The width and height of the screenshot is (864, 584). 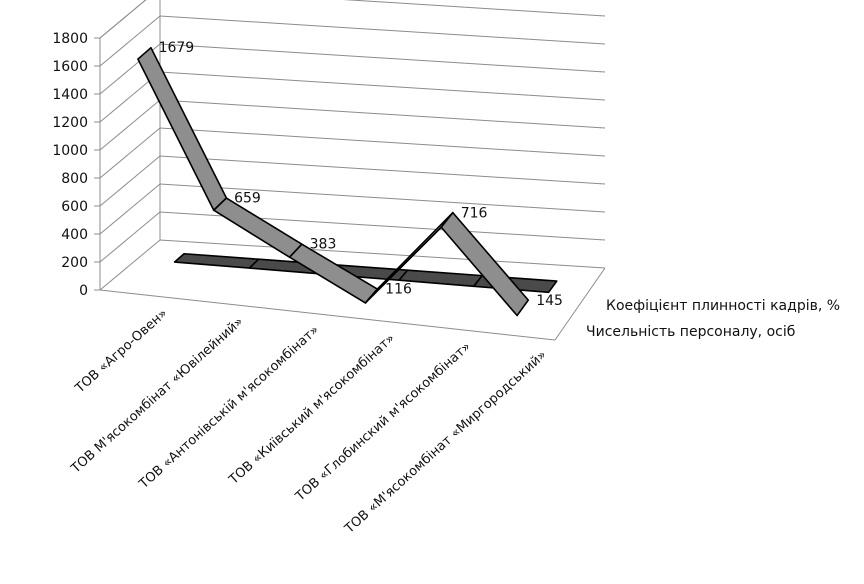 What do you see at coordinates (312, 409) in the screenshot?
I see `category-label: ТОВ «Київський м'ясокомбінат»` at bounding box center [312, 409].